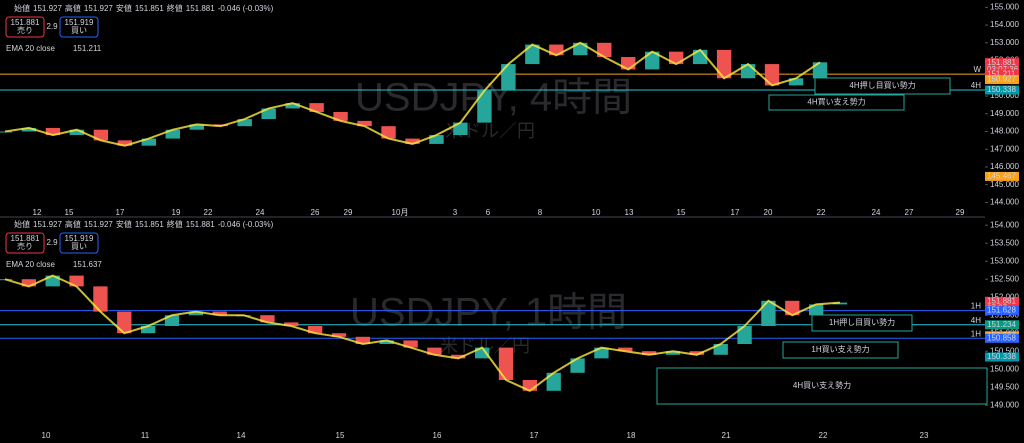 Image resolution: width=1024 pixels, height=443 pixels. I want to click on price-tag-label: 150.858, so click(1001, 337).